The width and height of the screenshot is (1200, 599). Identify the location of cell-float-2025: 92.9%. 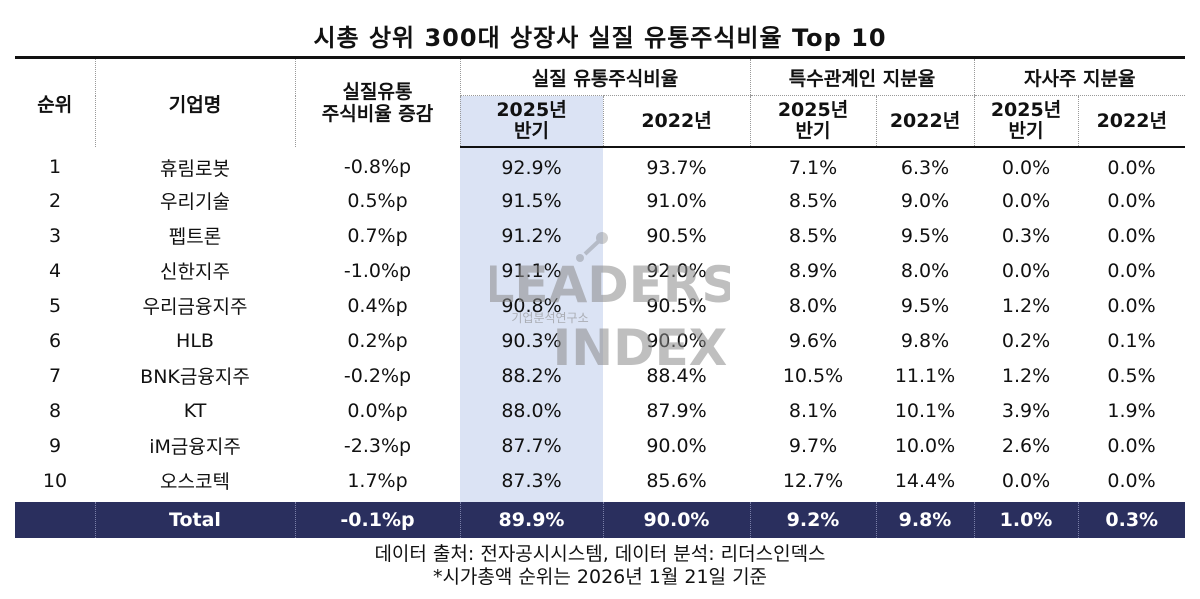
(531, 165).